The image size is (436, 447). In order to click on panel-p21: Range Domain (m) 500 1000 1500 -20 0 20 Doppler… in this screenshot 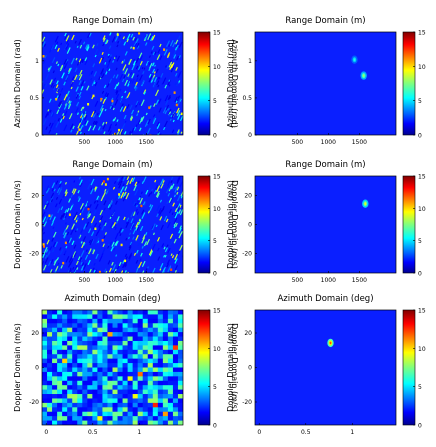, I will do `click(126, 222)`.